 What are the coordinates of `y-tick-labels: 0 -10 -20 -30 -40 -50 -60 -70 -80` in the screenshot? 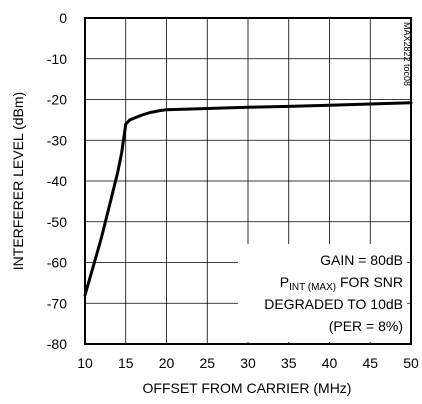 It's located at (57, 181).